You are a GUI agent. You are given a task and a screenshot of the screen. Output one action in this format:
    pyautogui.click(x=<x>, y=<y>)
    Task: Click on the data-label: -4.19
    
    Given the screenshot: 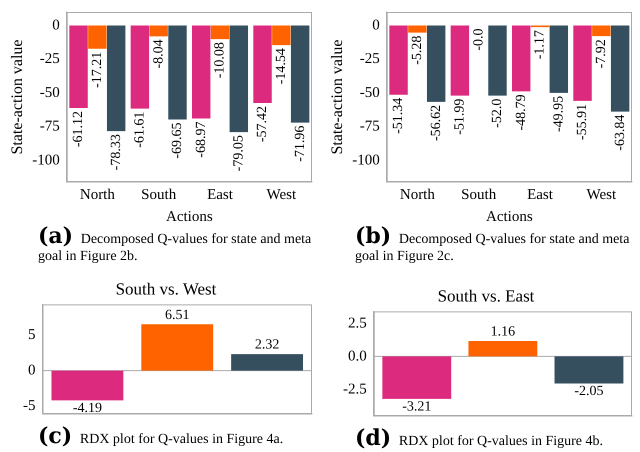 What is the action you would take?
    pyautogui.click(x=87, y=408)
    